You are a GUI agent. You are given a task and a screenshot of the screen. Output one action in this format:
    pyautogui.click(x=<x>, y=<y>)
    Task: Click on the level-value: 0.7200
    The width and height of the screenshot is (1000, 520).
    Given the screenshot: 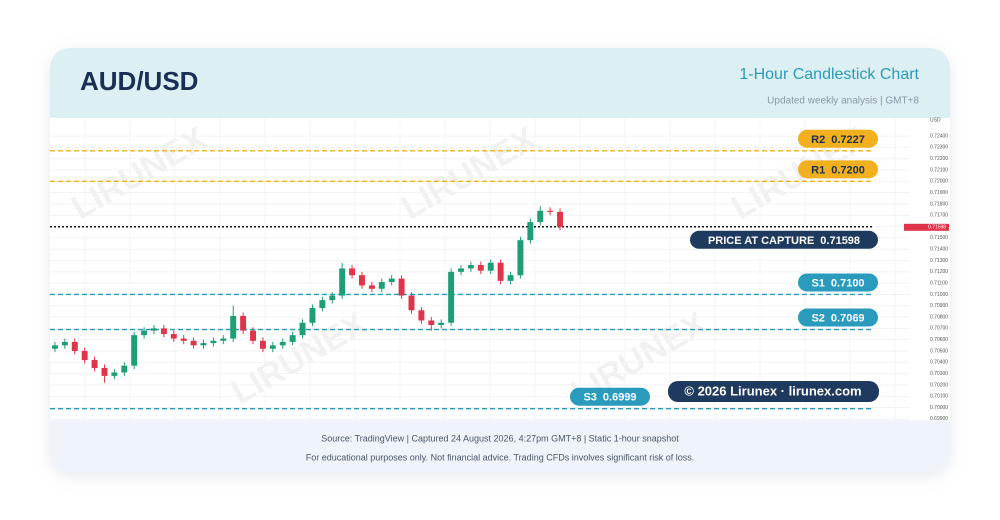 What is the action you would take?
    pyautogui.click(x=848, y=170)
    